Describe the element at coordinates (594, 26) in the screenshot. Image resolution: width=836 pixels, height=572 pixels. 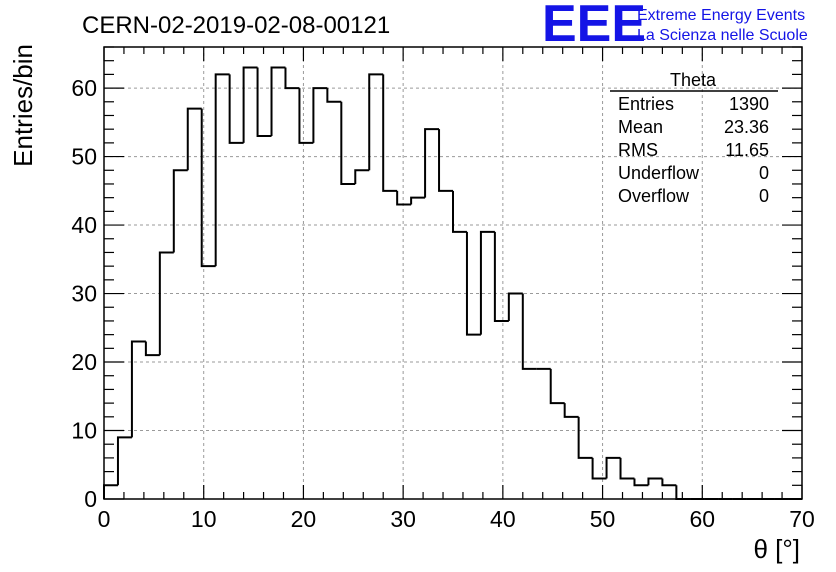
I see `logo-mark: EEE` at that location.